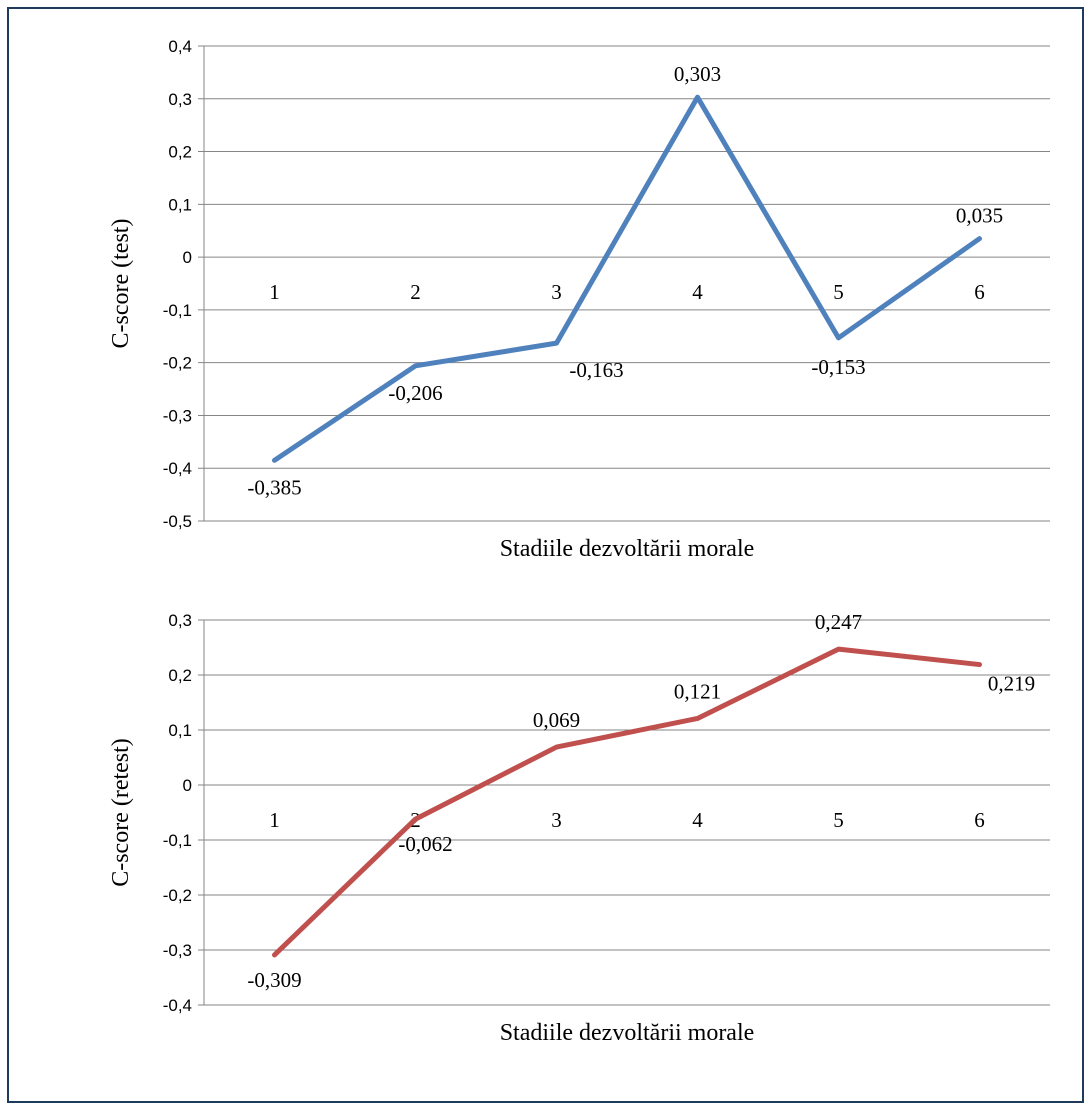 Image resolution: width=1091 pixels, height=1106 pixels. Describe the element at coordinates (1011, 684) in the screenshot. I see `data-label: 0,219` at that location.